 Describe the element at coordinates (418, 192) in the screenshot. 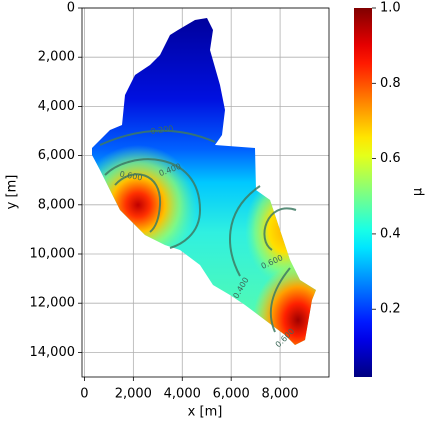

I see `colorbar-label: μ` at that location.